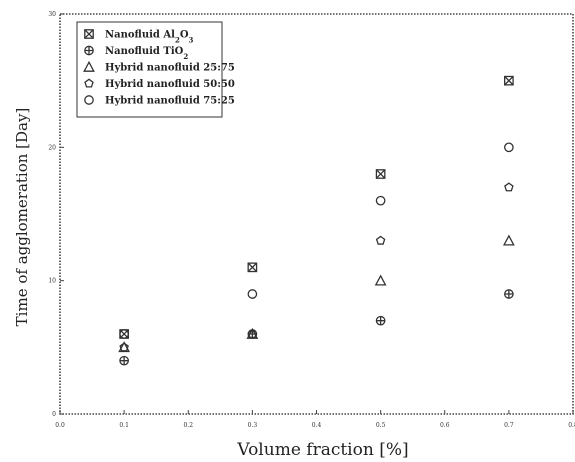  What do you see at coordinates (188, 425) in the screenshot?
I see `x-tick-label: 0.2` at bounding box center [188, 425].